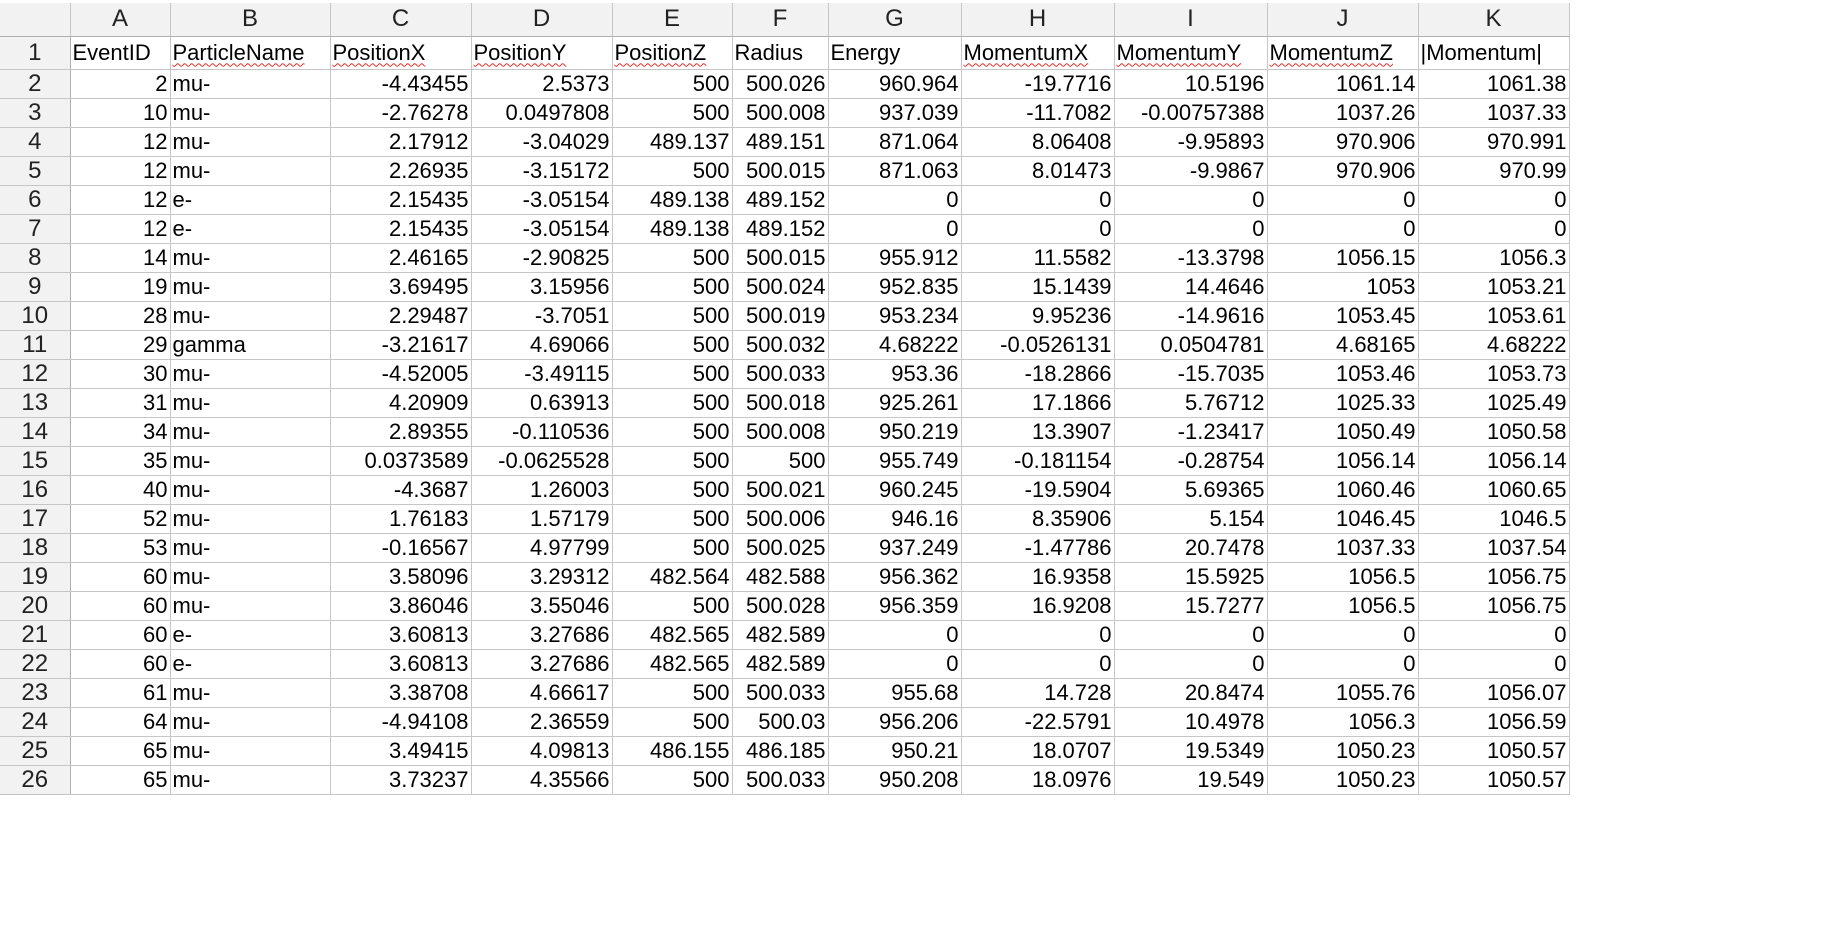  Describe the element at coordinates (895, 780) in the screenshot. I see `cell: 950.208` at that location.